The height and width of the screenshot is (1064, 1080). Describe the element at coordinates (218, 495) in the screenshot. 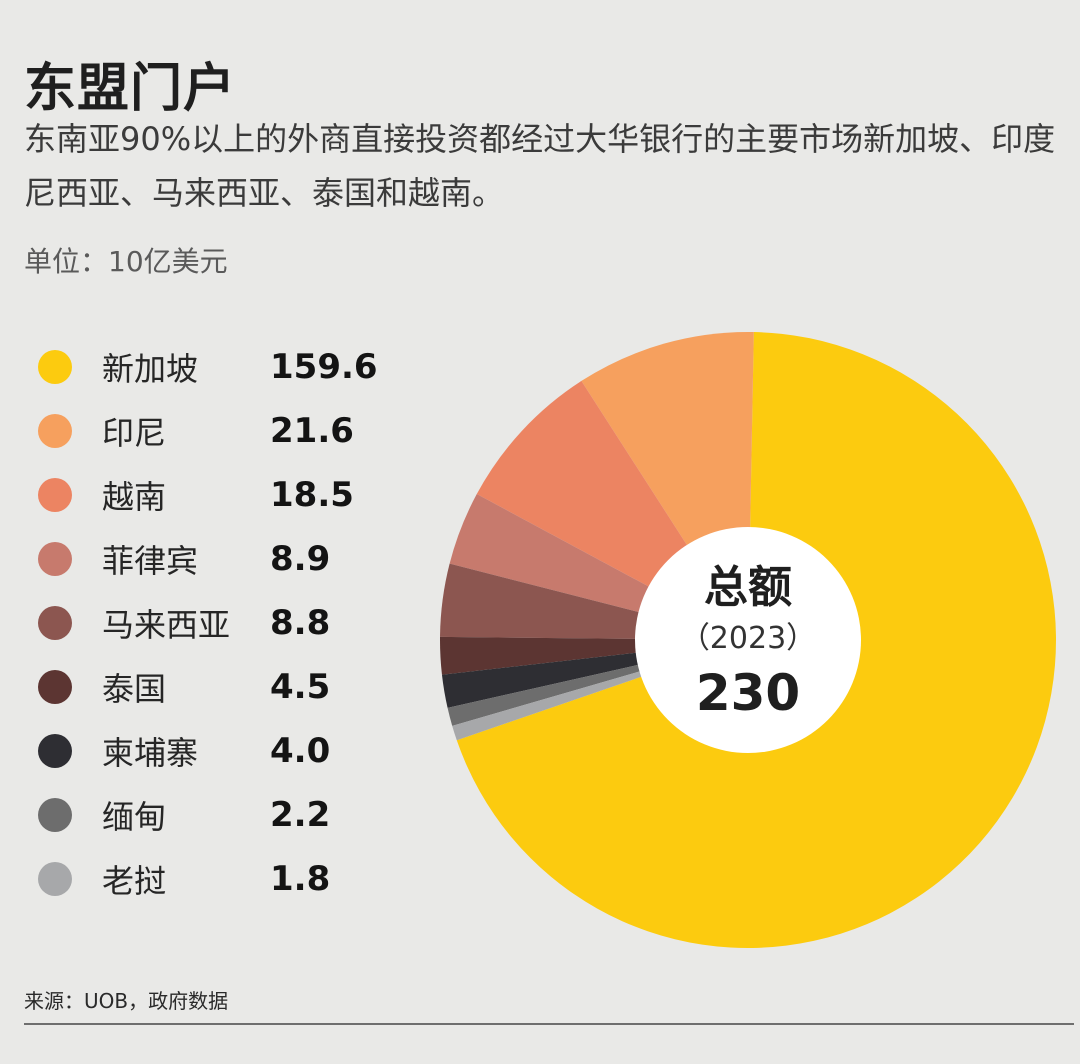

I see `legend-item: 越南 18.5` at that location.